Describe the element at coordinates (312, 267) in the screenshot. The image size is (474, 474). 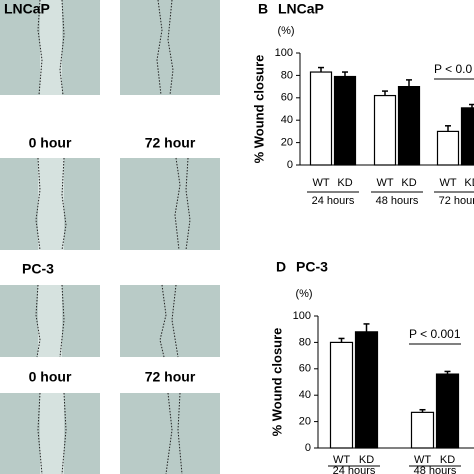
I see `chart-title: PC-3` at that location.